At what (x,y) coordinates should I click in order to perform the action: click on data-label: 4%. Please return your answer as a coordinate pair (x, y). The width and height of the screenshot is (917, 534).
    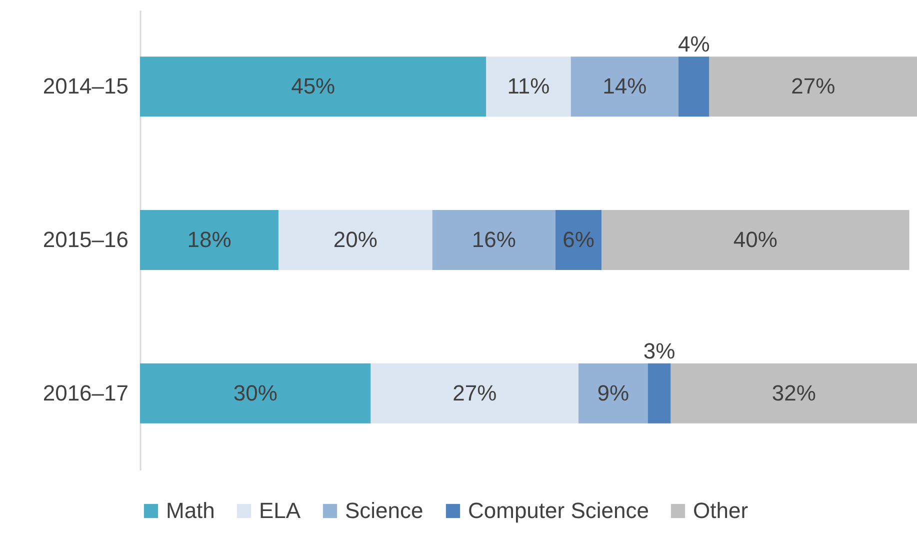
    Looking at the image, I should click on (694, 44).